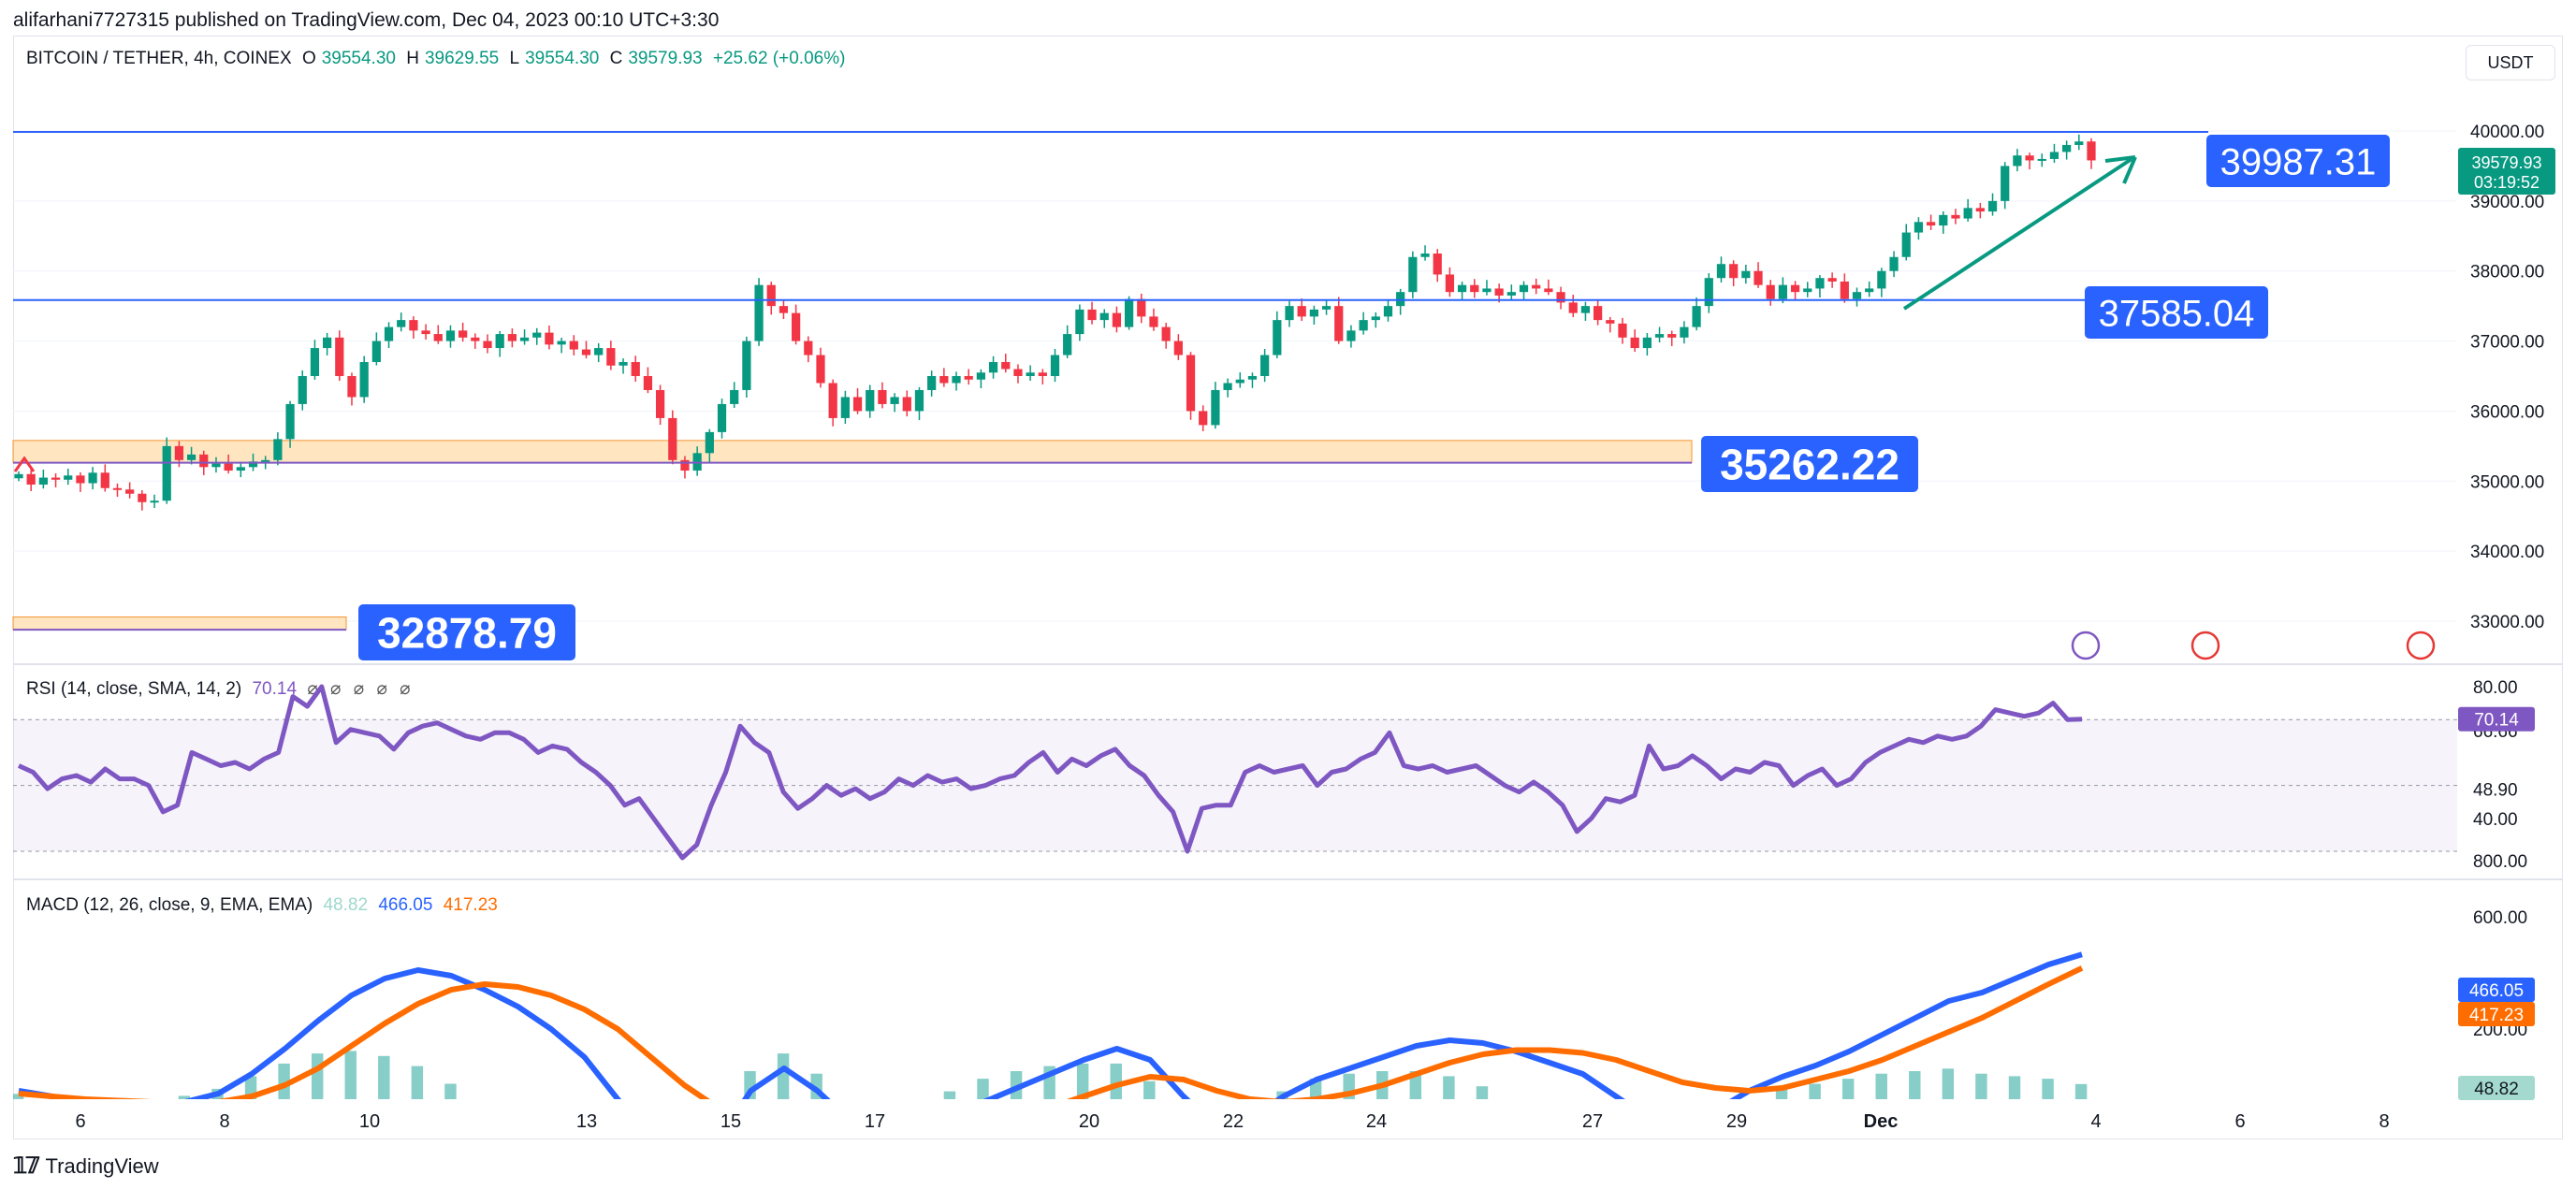  Describe the element at coordinates (169, 905) in the screenshot. I see `macd-label: MACD (12, 26, close, 9, EMA, EMA)` at that location.